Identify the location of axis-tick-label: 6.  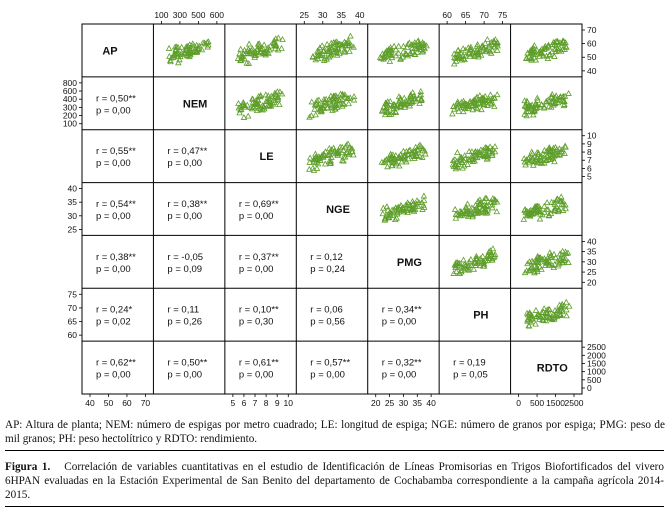
(589, 168).